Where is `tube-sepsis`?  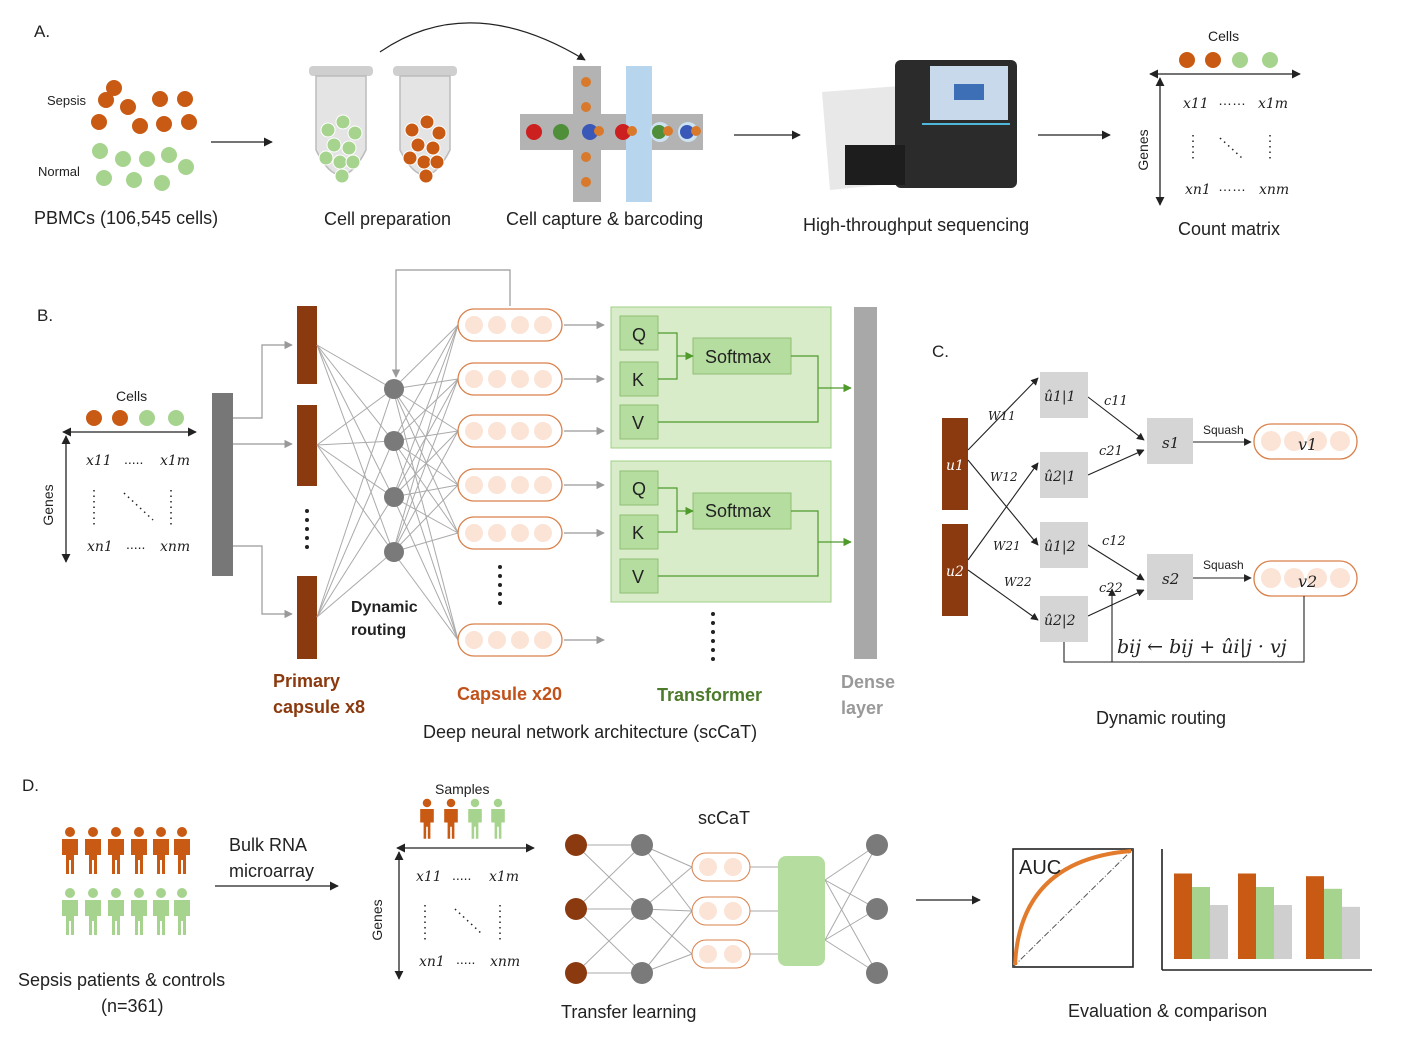
tube-sepsis is located at coordinates (425, 125).